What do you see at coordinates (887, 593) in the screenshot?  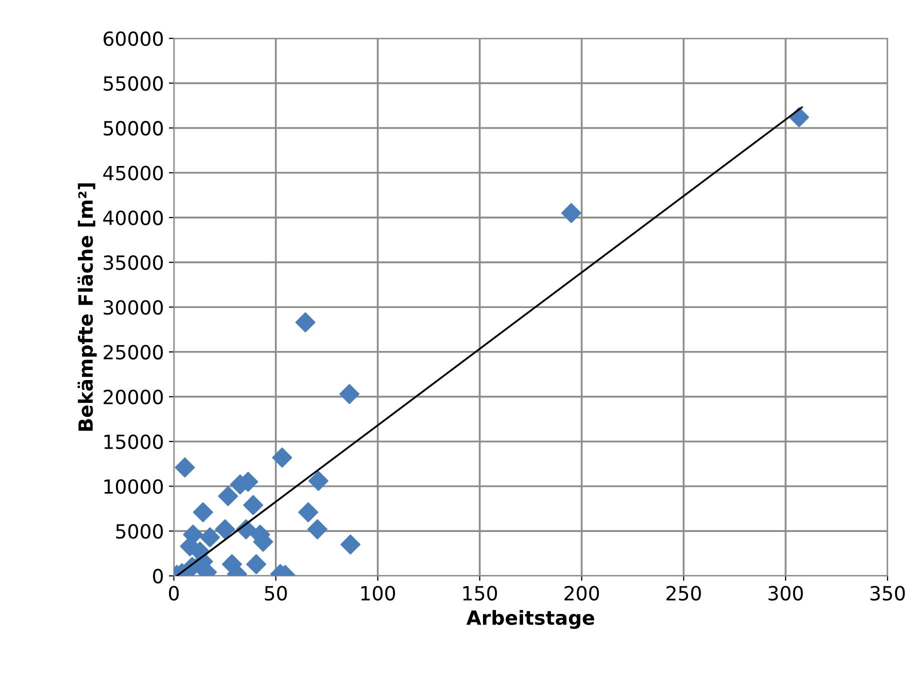 I see `x-tick-label: 350` at bounding box center [887, 593].